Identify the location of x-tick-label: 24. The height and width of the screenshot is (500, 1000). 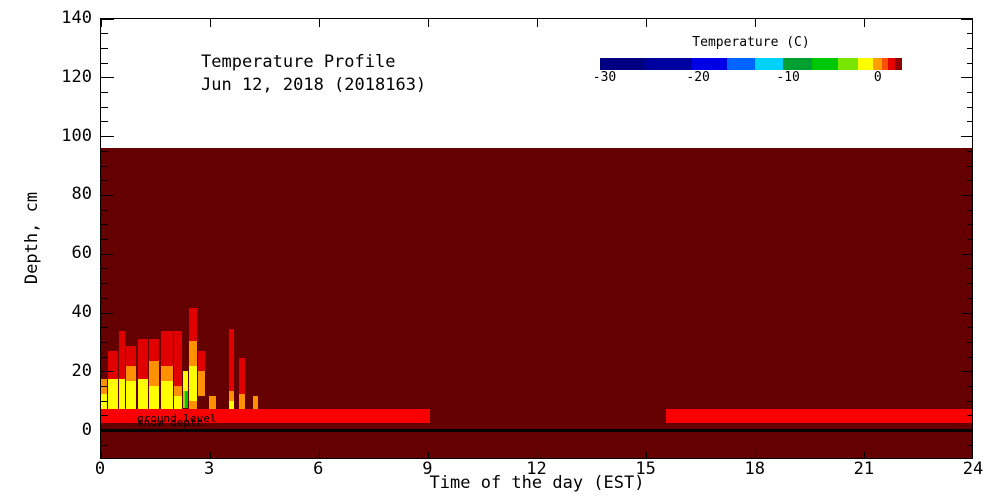
(973, 469).